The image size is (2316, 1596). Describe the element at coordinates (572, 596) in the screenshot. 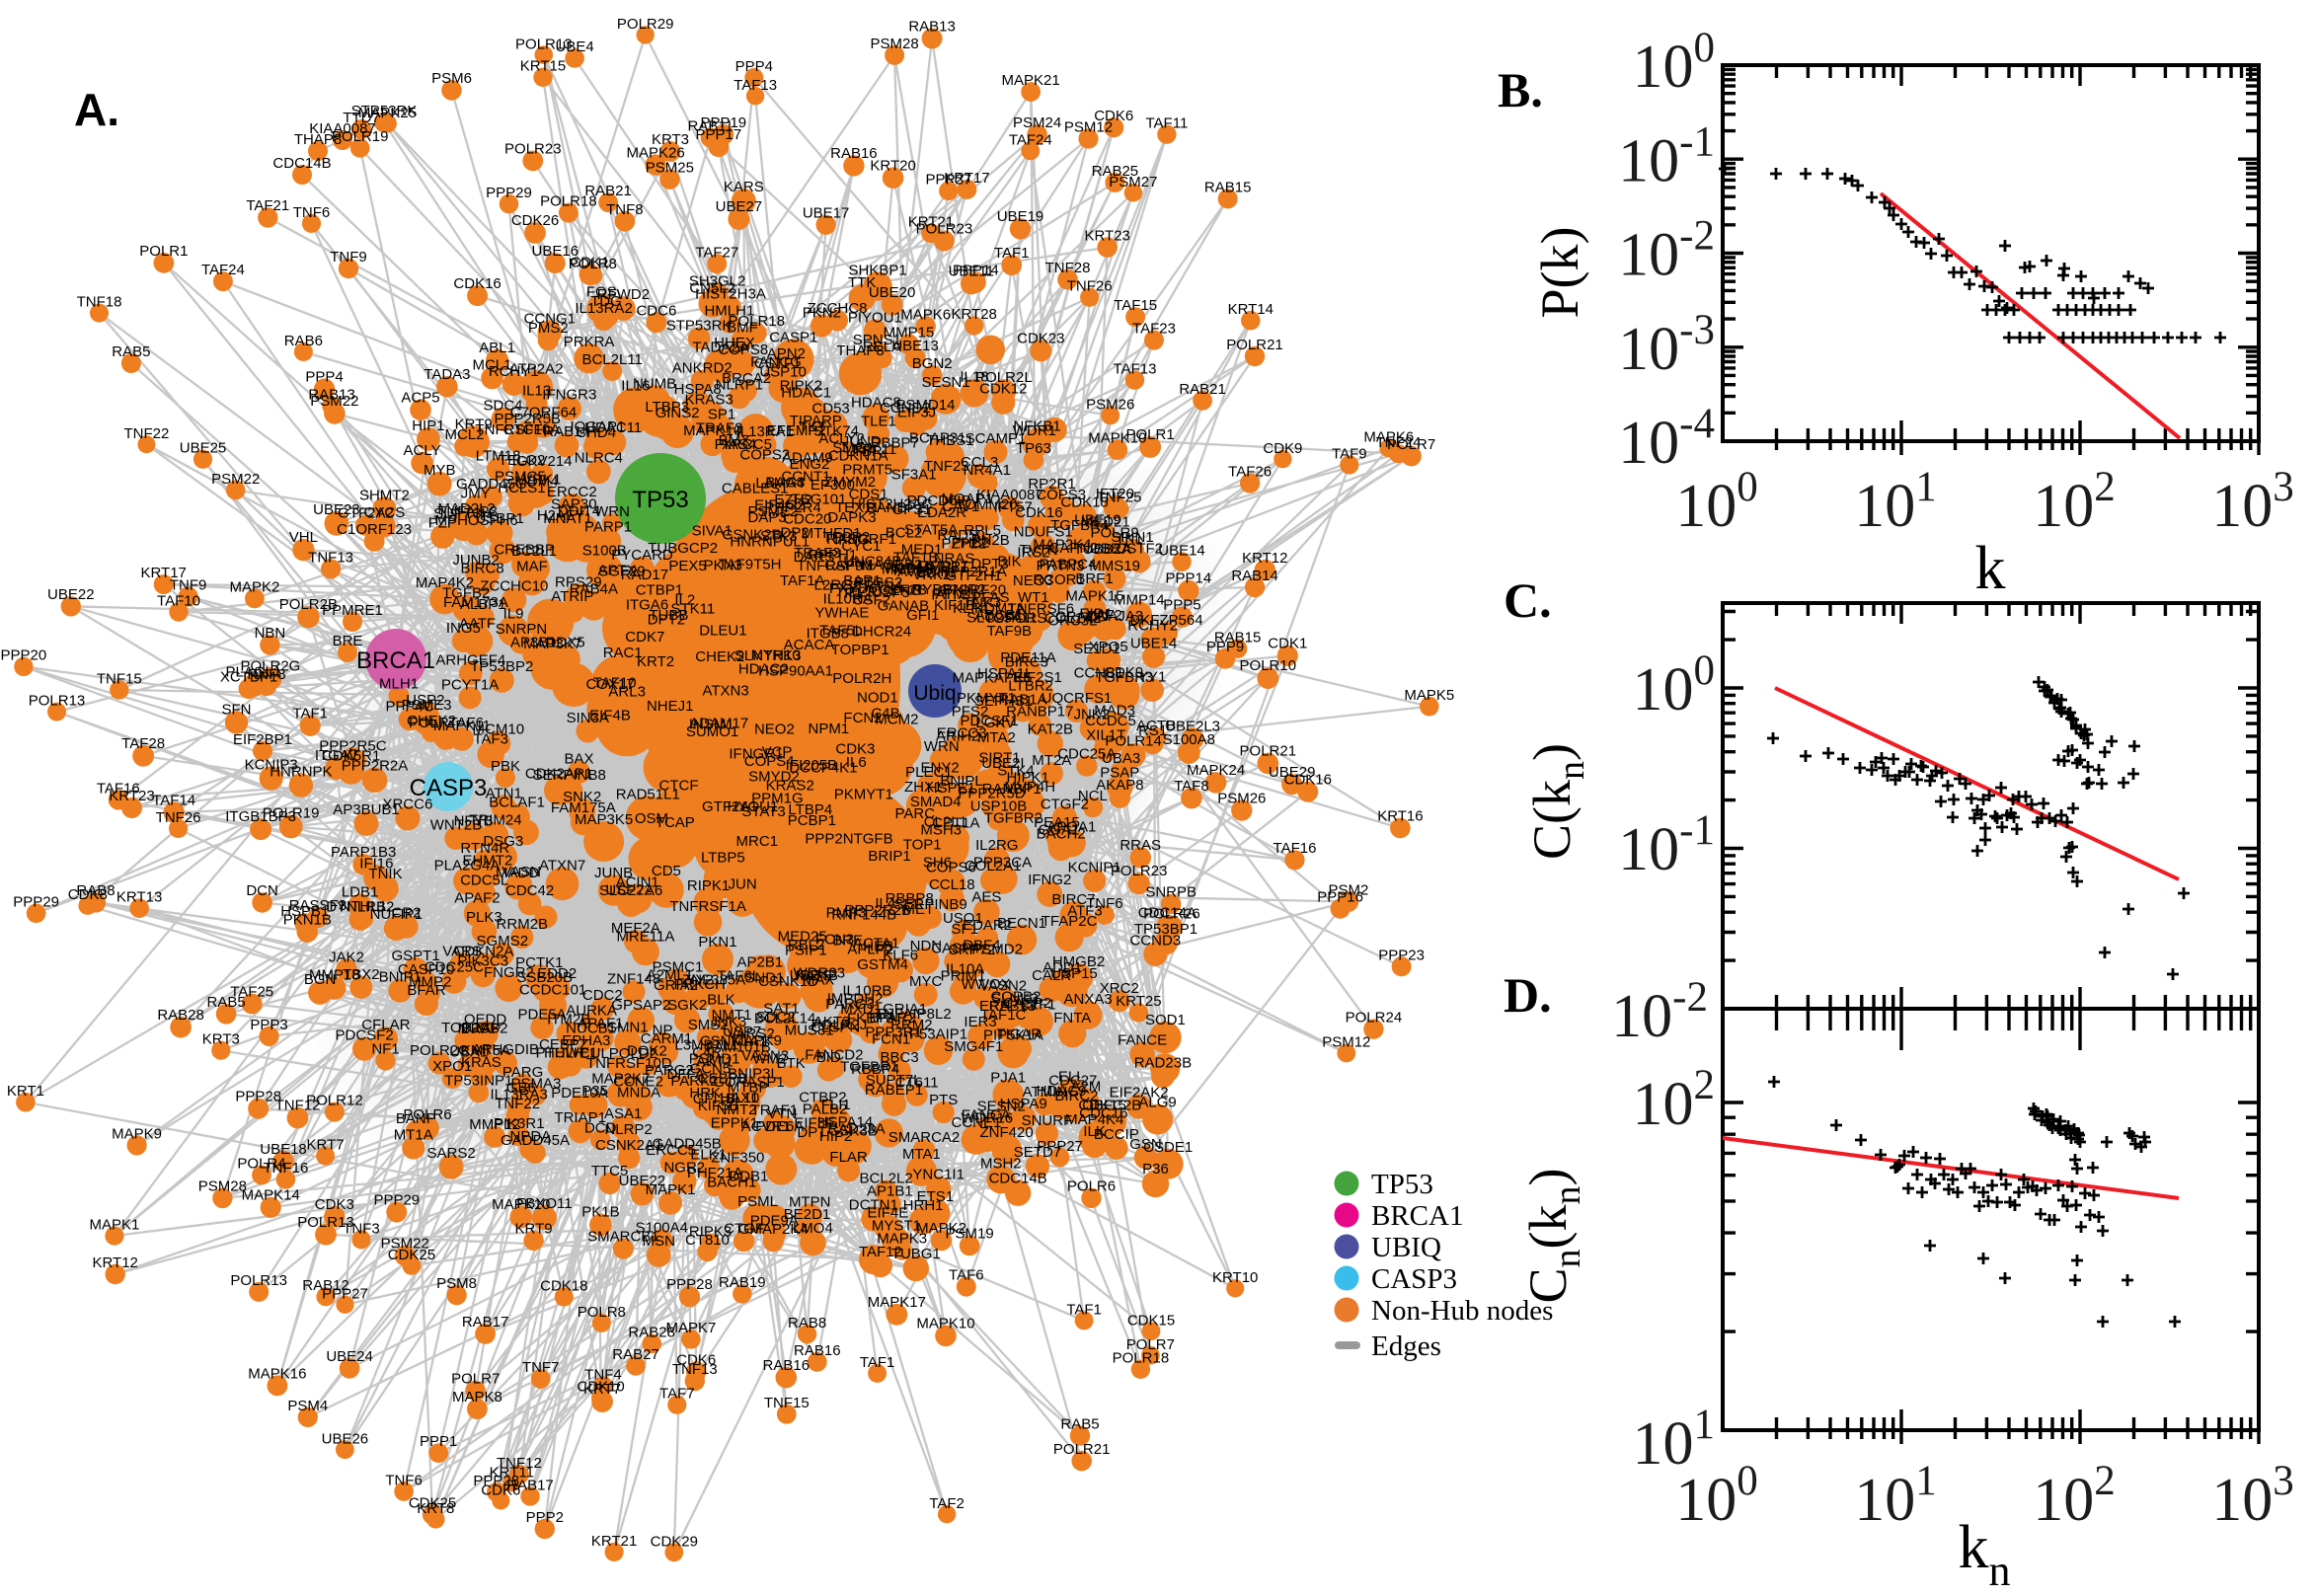

I see `svg-text: ATRIP` at that location.